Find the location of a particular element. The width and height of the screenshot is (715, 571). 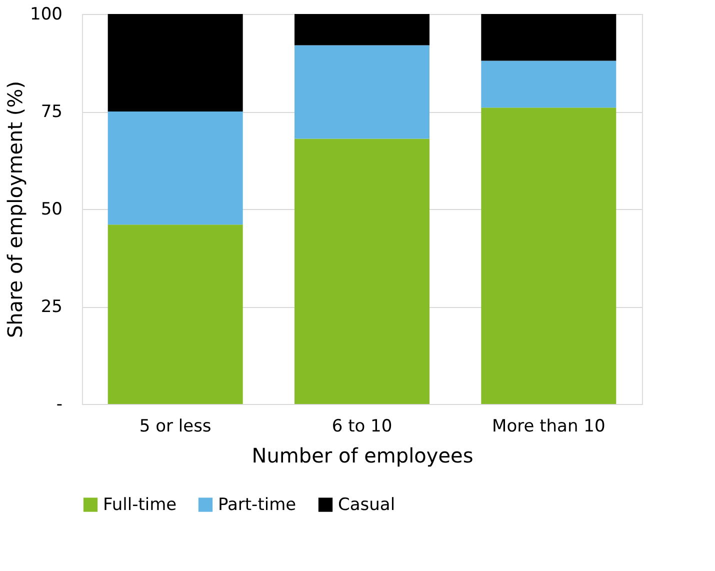

y-tick-label: 25 is located at coordinates (51, 307).